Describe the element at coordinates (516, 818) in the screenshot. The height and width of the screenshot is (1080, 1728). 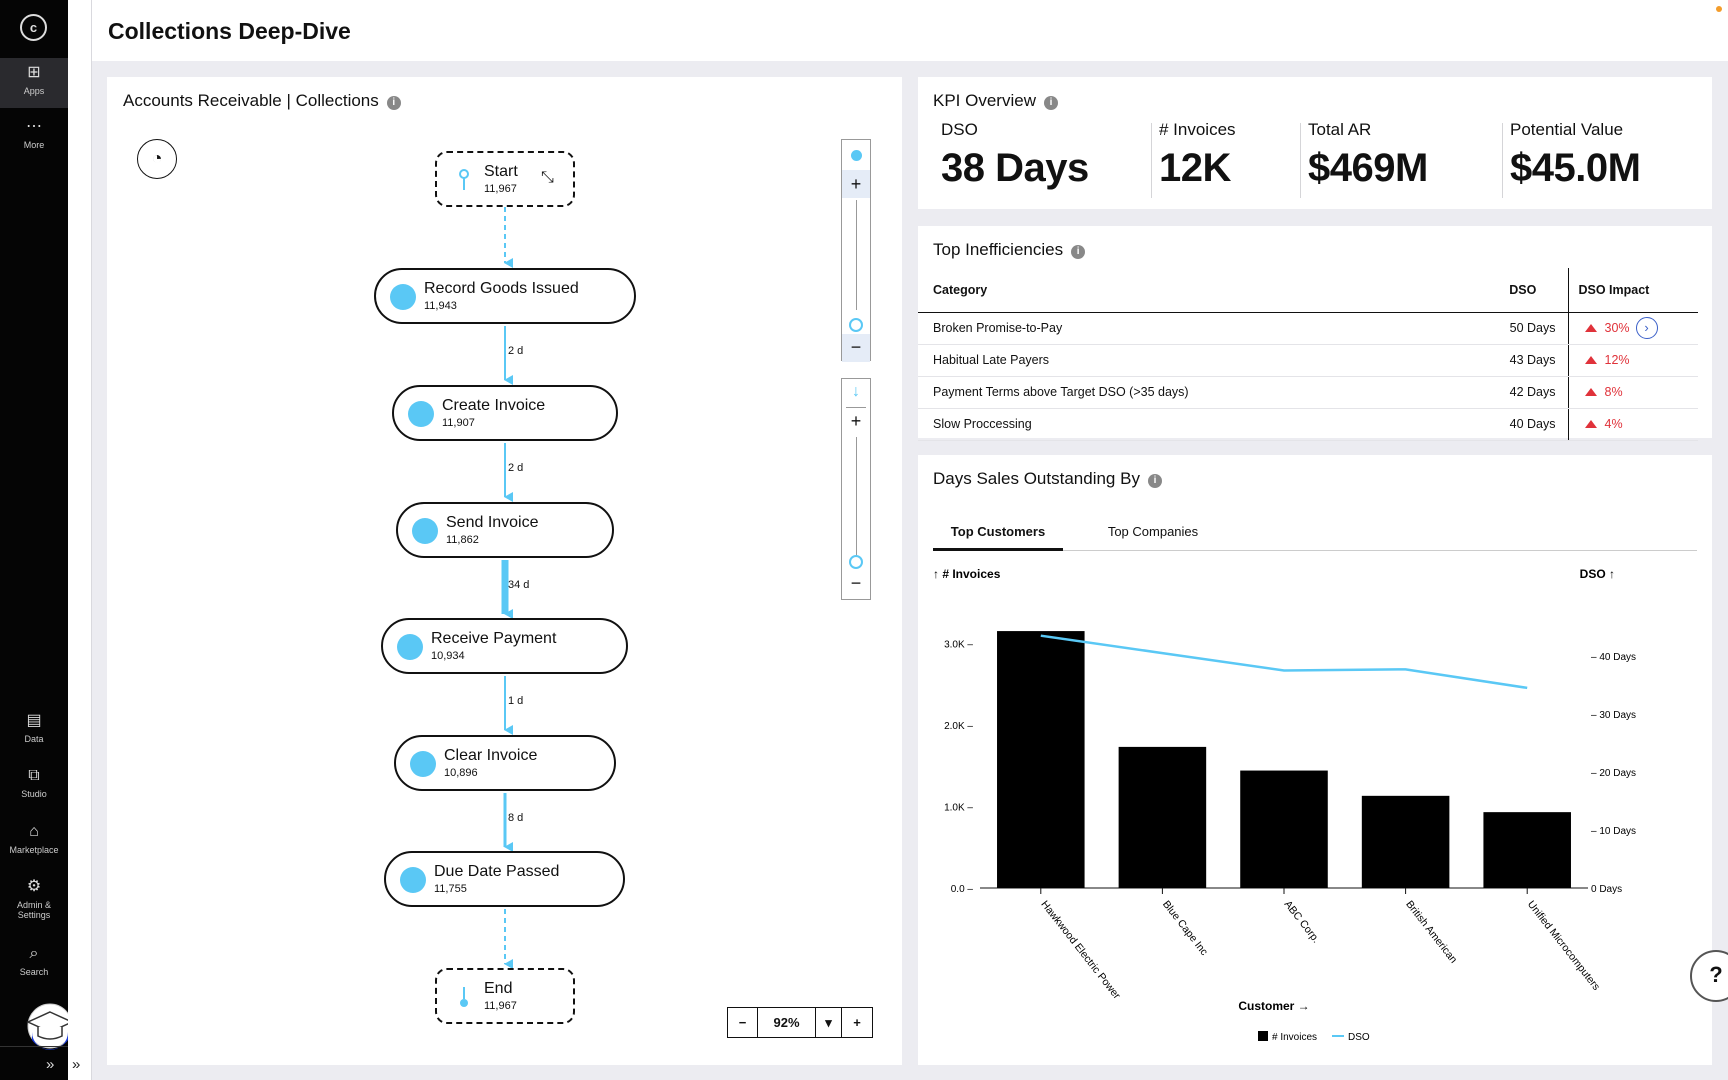
I see `edge-duration-label: 8 d` at that location.